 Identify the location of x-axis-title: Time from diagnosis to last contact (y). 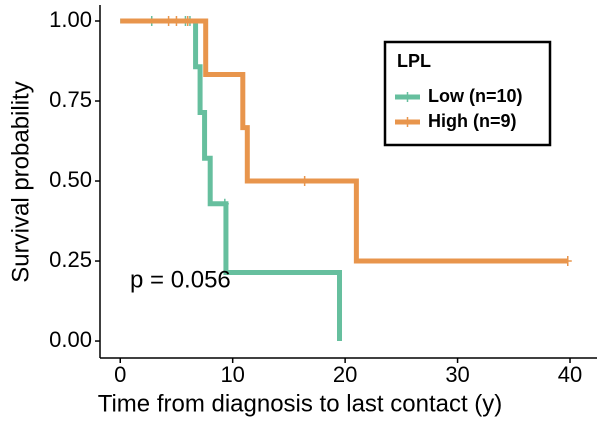
(300, 403).